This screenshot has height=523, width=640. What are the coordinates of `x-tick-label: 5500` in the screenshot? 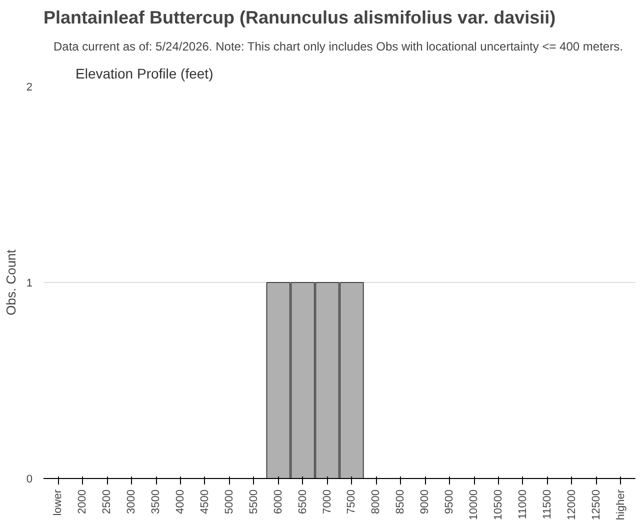 It's located at (254, 501).